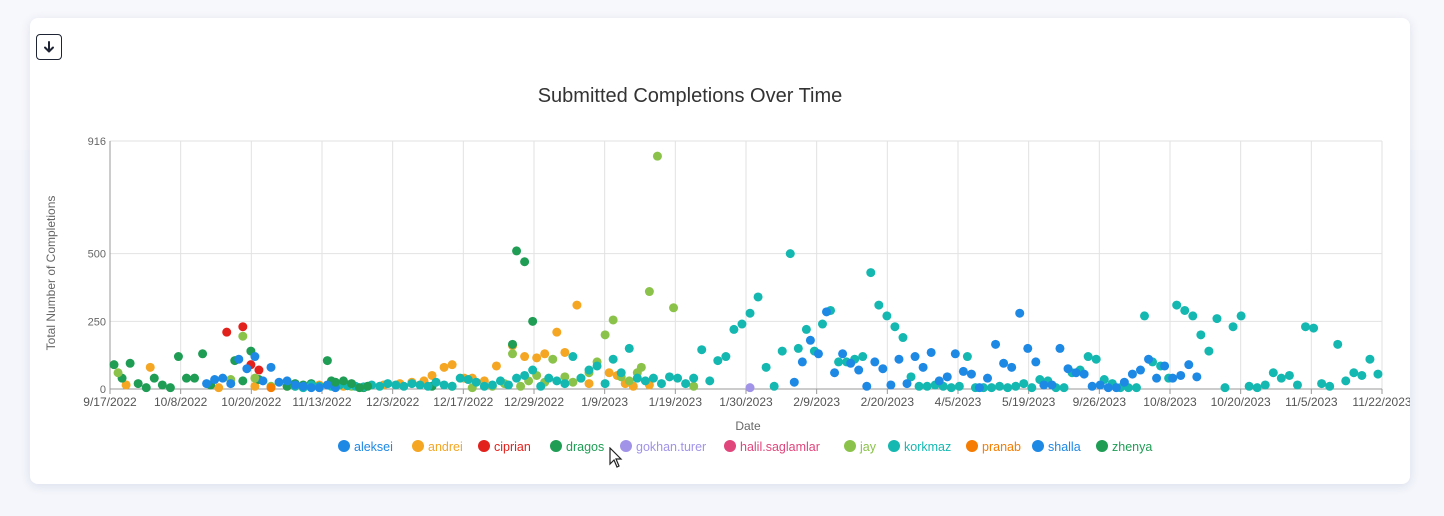  What do you see at coordinates (1056, 447) in the screenshot?
I see `legend-item-shalla: shalla` at bounding box center [1056, 447].